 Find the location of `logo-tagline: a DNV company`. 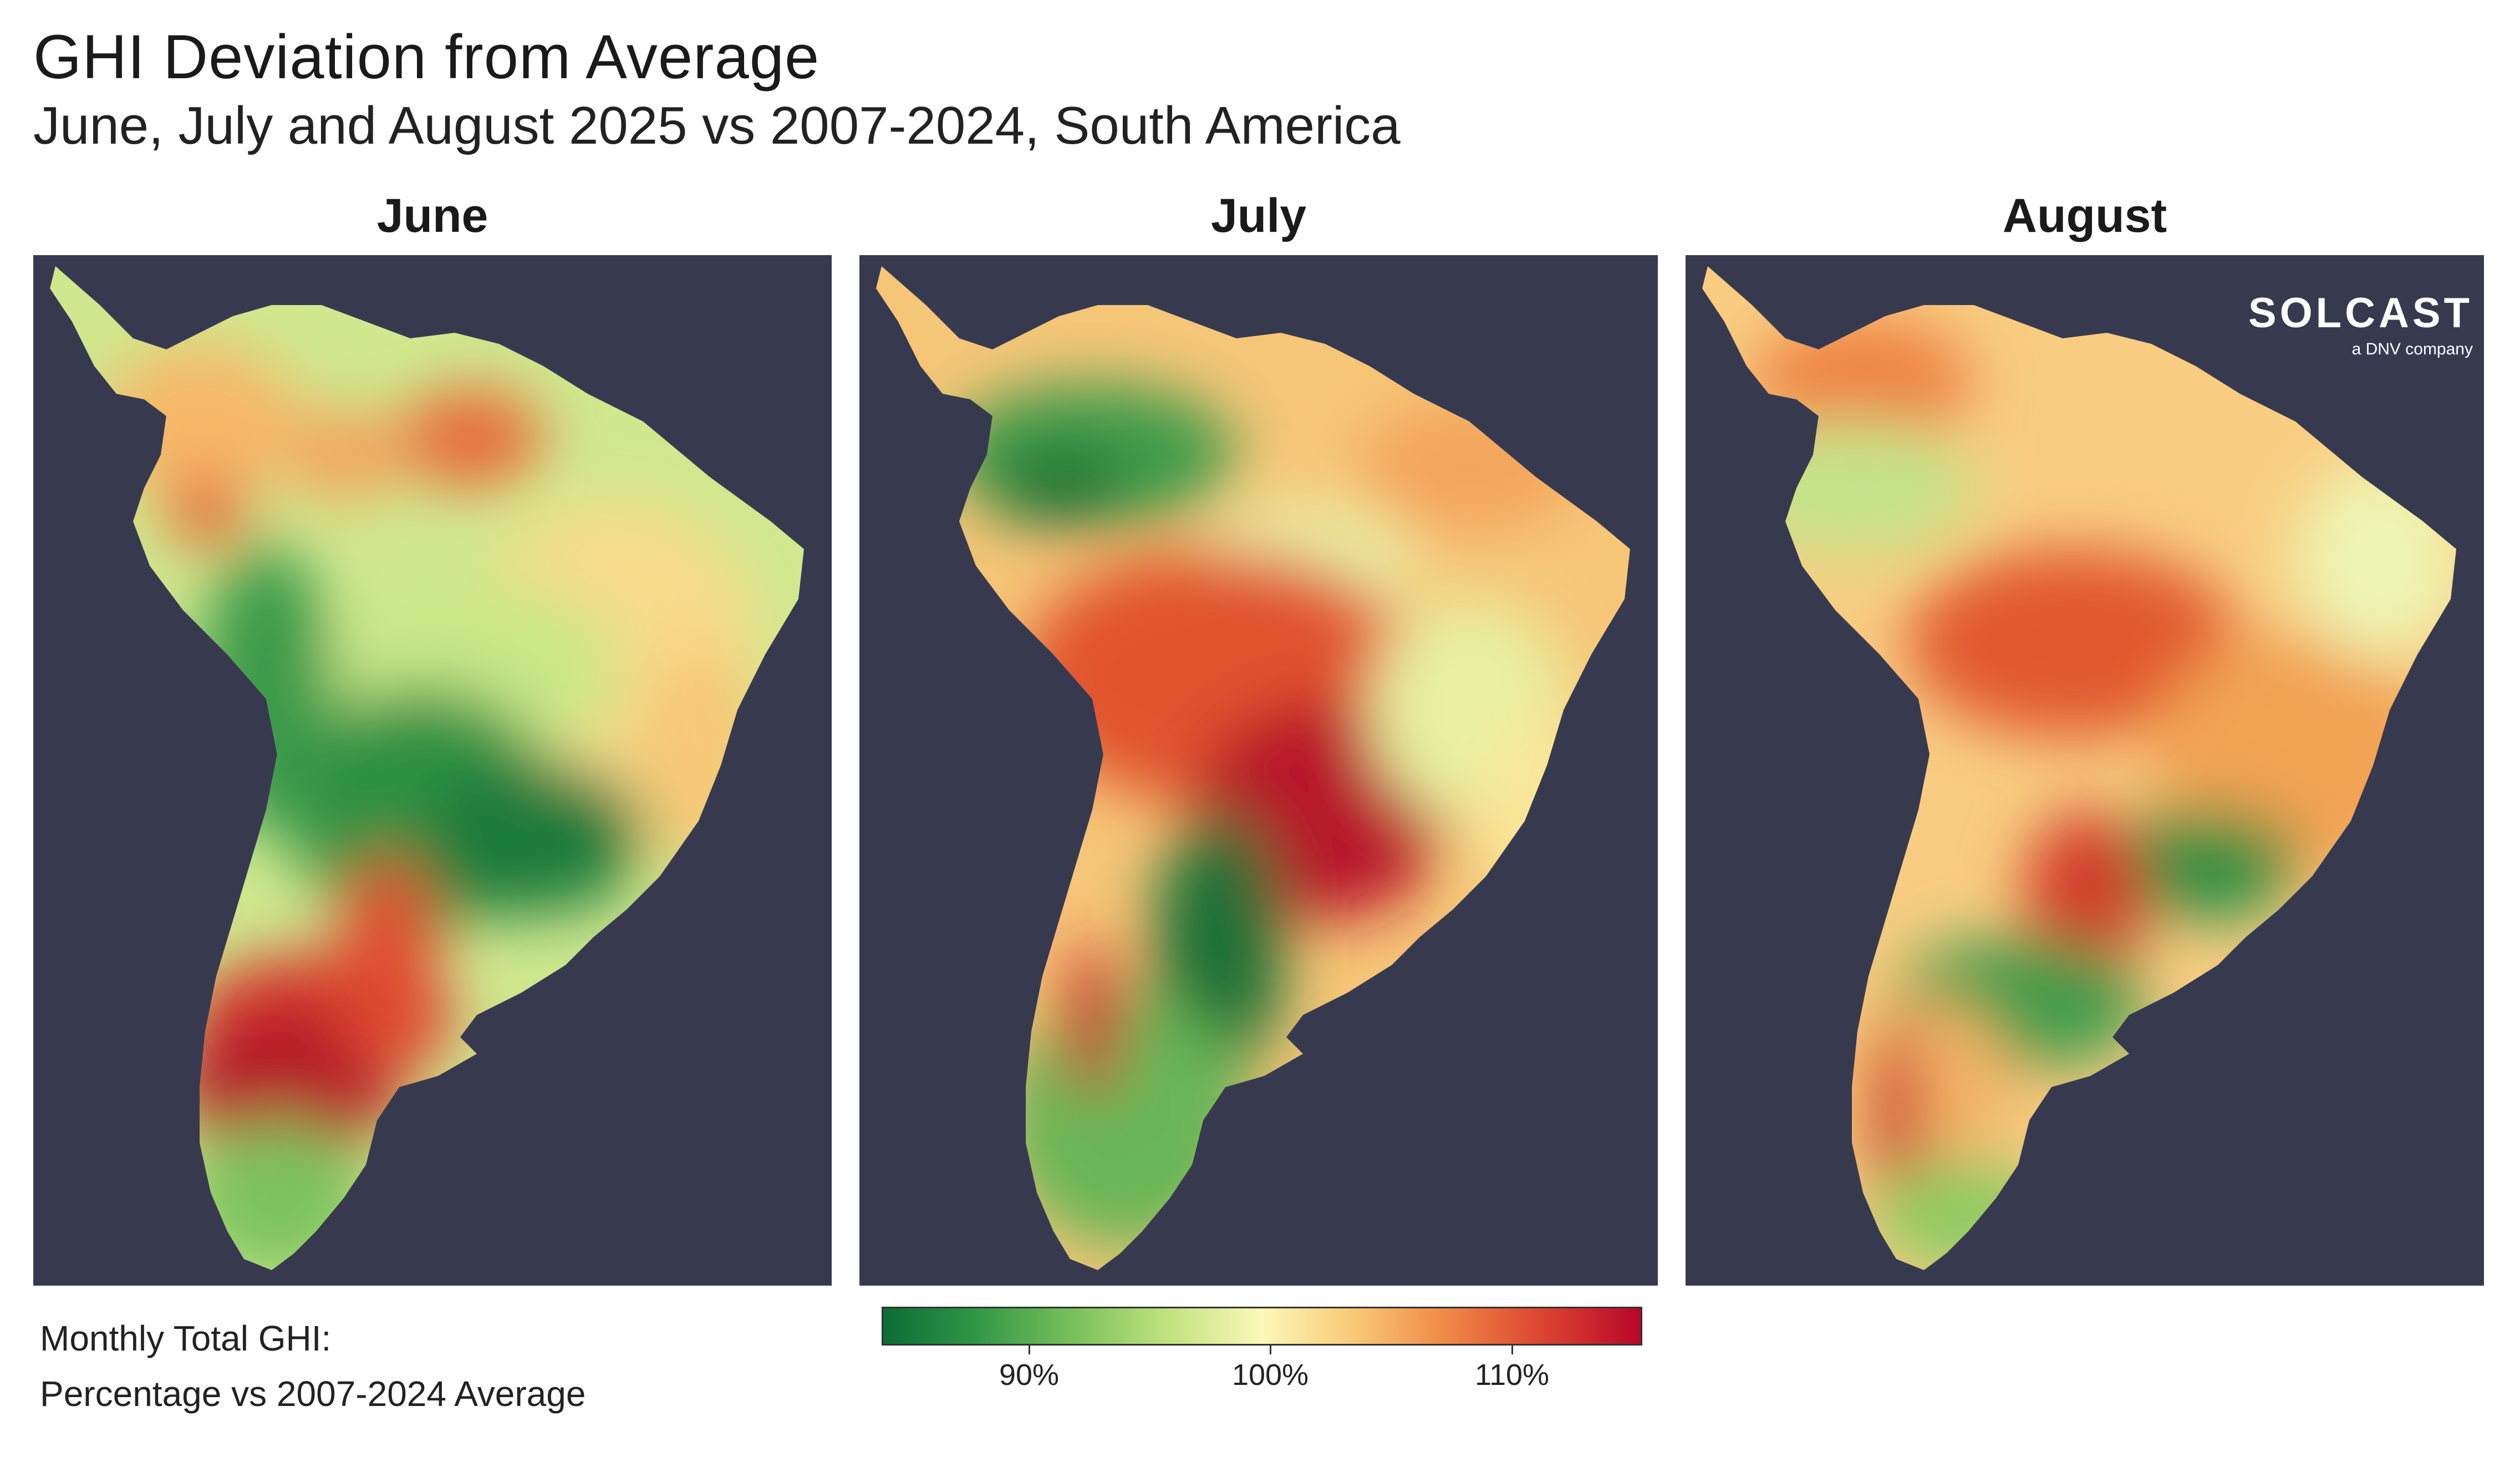

logo-tagline: a DNV company is located at coordinates (2412, 349).